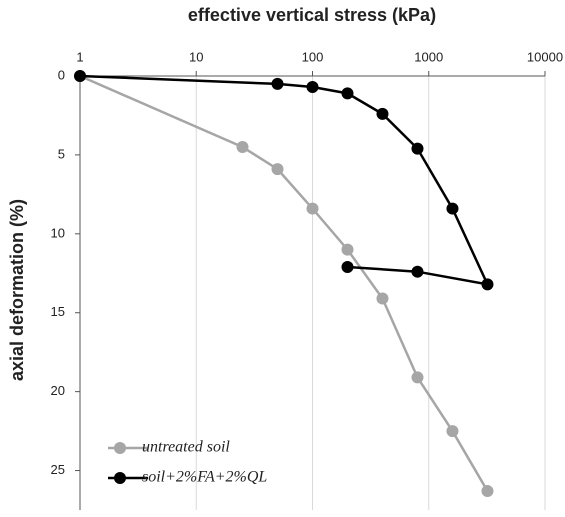  What do you see at coordinates (312, 15) in the screenshot?
I see `chart-title: effective vertical stress (kPa)` at bounding box center [312, 15].